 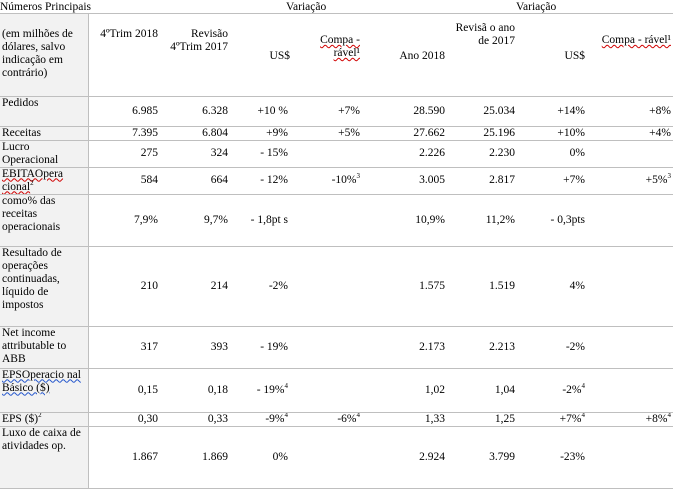 I want to click on cell-year-2018: 2.226, so click(x=404, y=154).